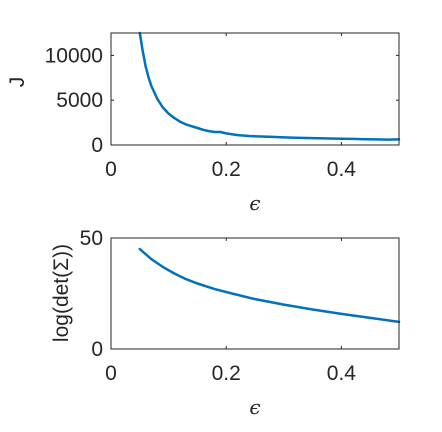 This screenshot has height=432, width=442. I want to click on bot-ytick-label: 0, so click(97, 349).